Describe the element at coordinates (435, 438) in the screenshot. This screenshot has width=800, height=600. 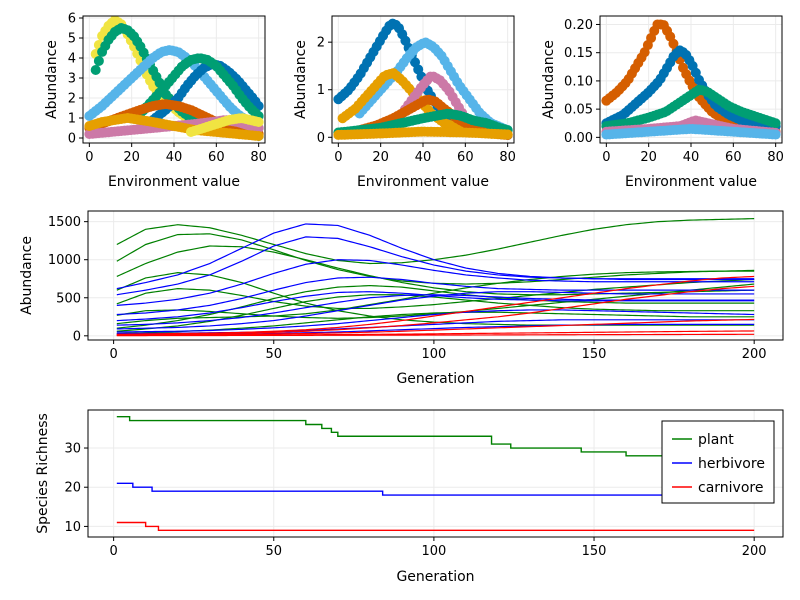
I see `series-line-plant` at that location.